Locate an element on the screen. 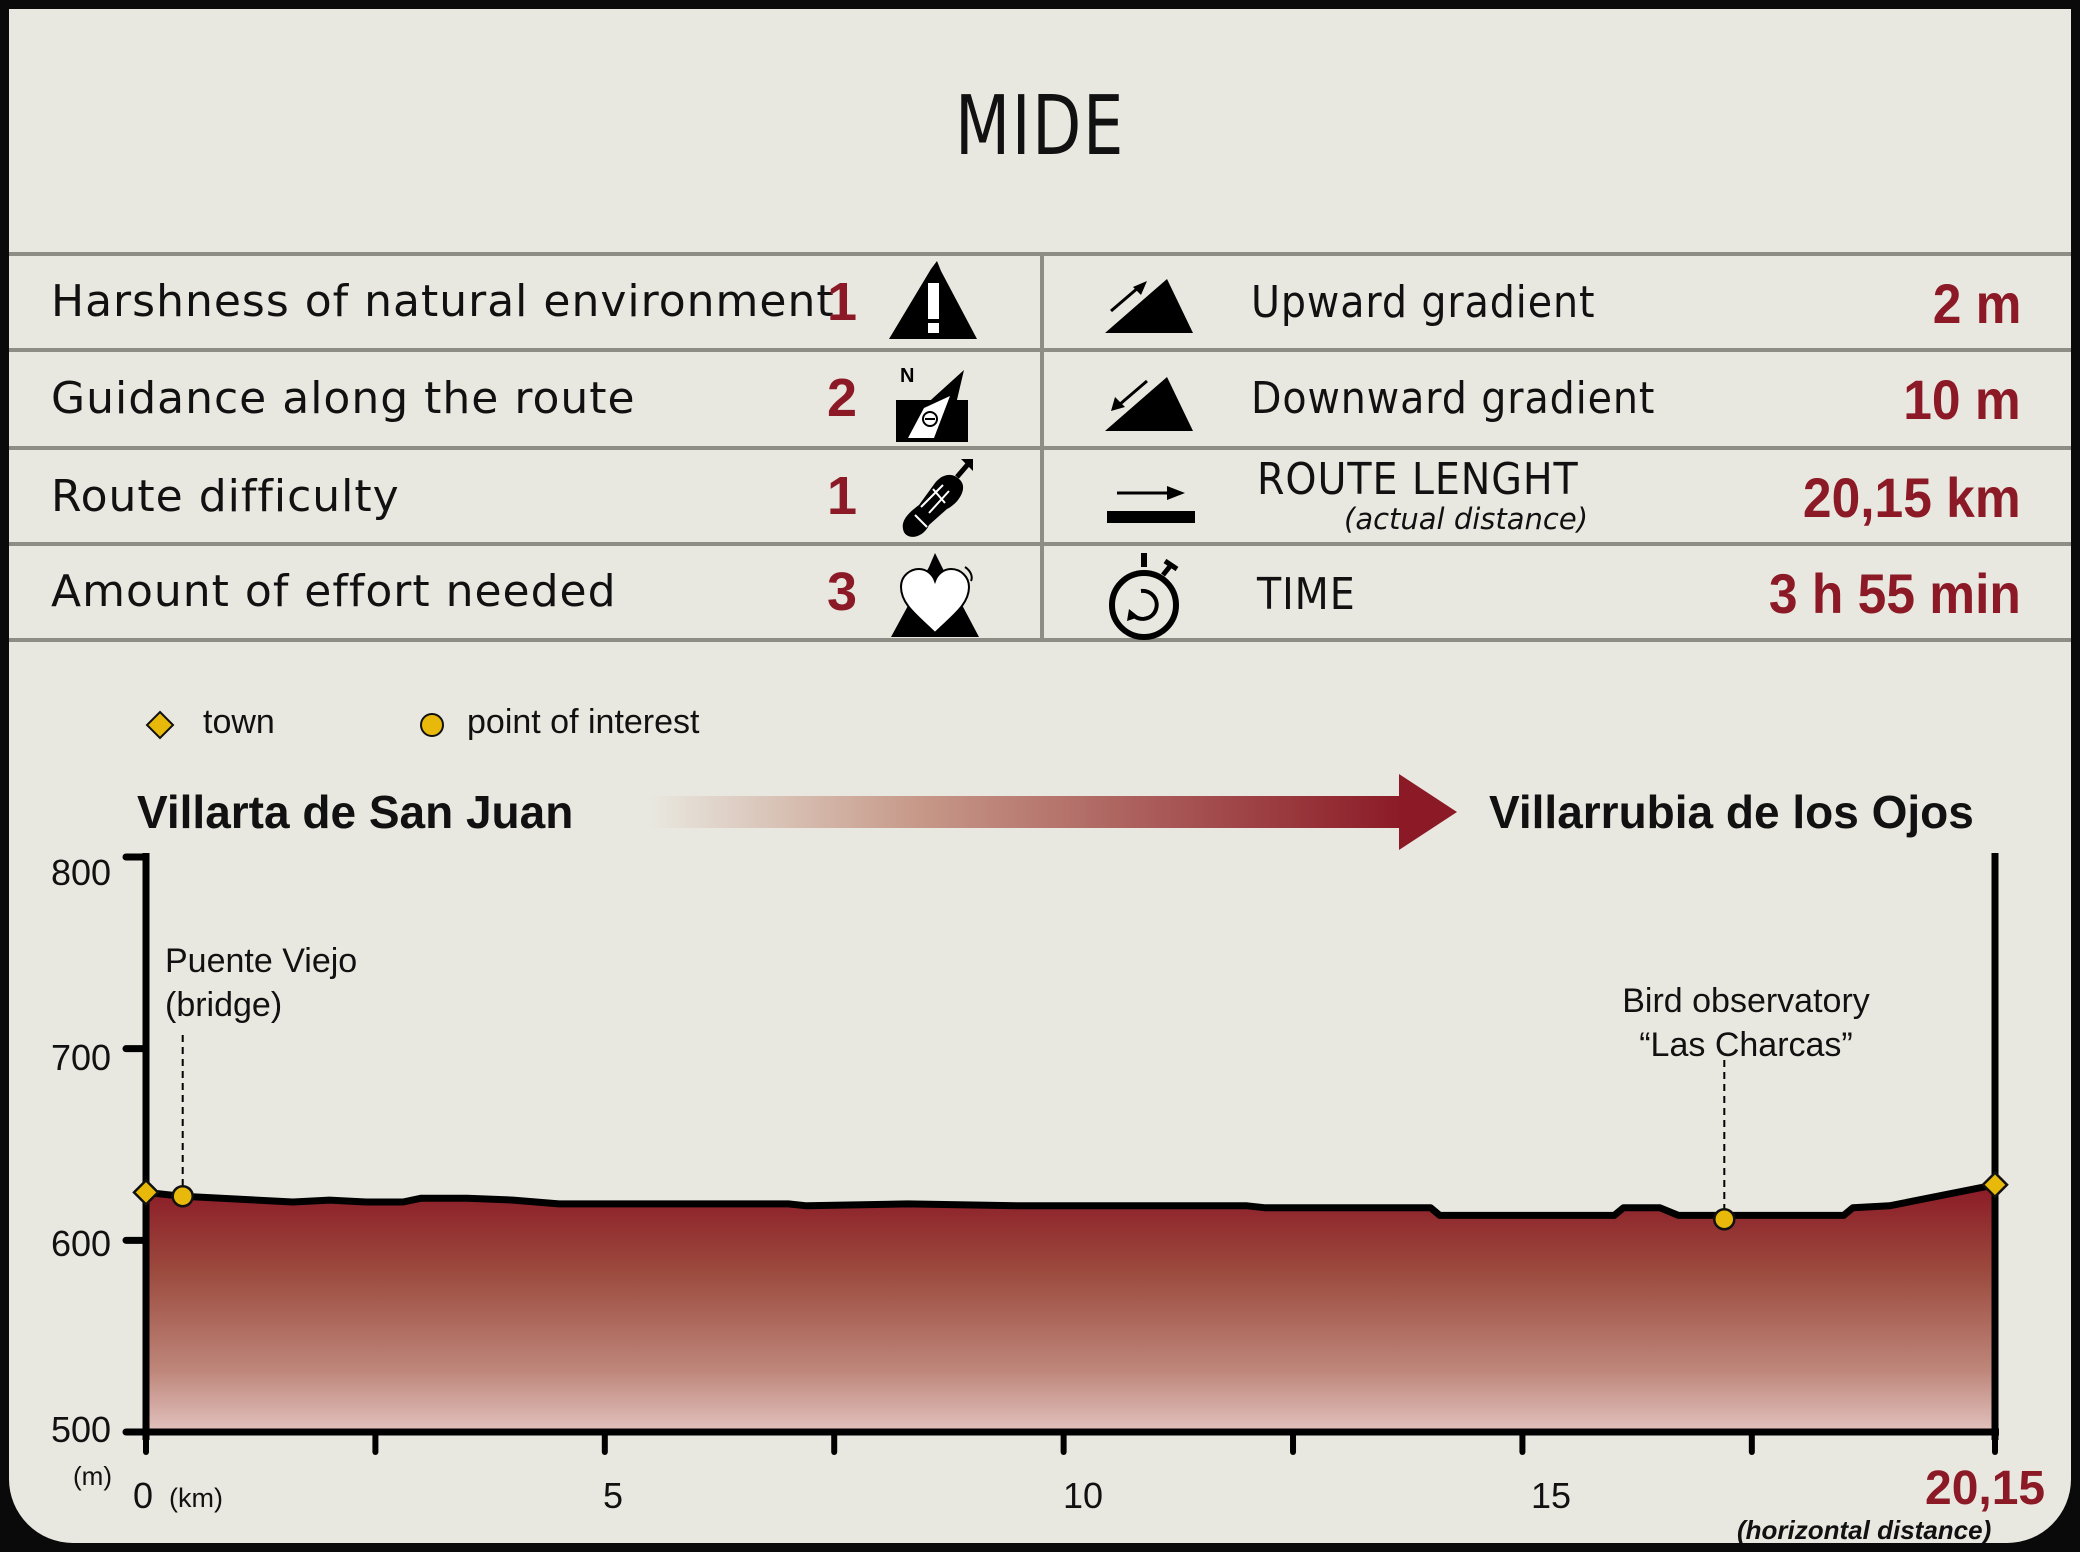  legend-town-label: town is located at coordinates (239, 722).